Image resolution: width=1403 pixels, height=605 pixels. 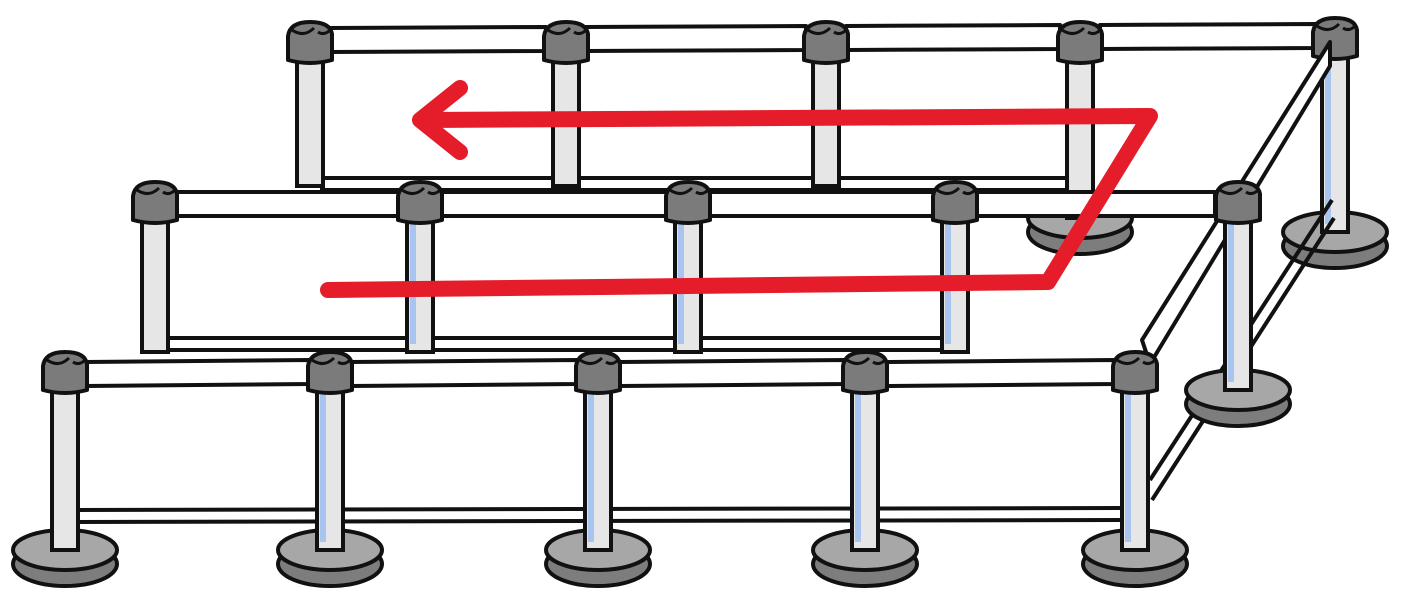 I want to click on lower-belt, so click(x=565, y=344).